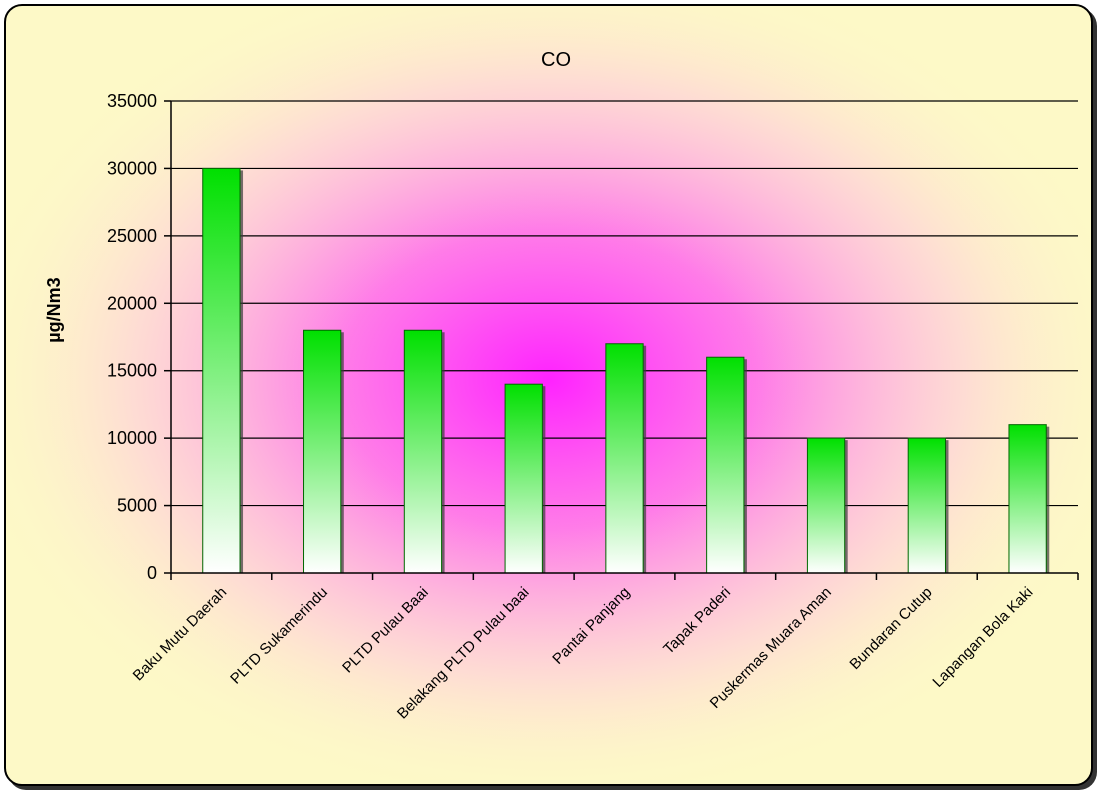 The image size is (1097, 792). What do you see at coordinates (132, 303) in the screenshot?
I see `y-tick-label: 20000` at bounding box center [132, 303].